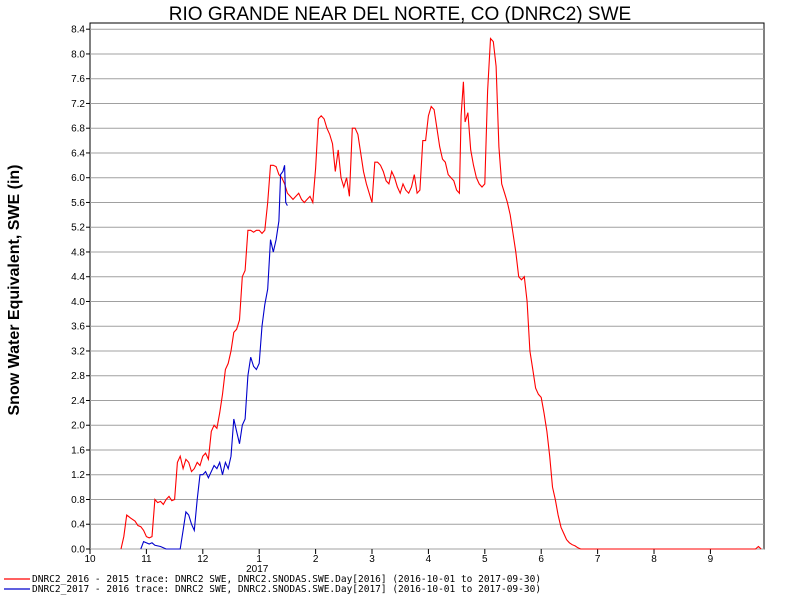 This screenshot has height=600, width=800. Describe the element at coordinates (78, 376) in the screenshot. I see `y-tick-label: 2.8` at that location.